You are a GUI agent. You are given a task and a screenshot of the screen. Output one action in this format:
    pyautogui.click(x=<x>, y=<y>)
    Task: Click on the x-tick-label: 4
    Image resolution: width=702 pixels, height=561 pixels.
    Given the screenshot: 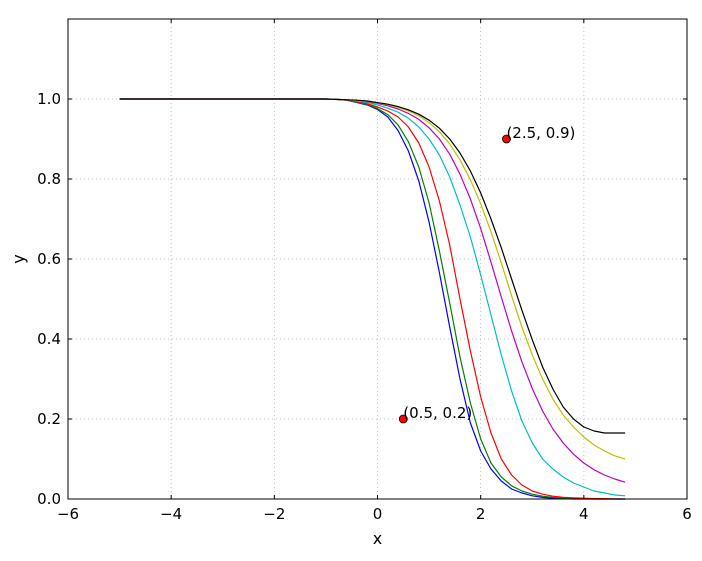 What is the action you would take?
    pyautogui.click(x=584, y=514)
    